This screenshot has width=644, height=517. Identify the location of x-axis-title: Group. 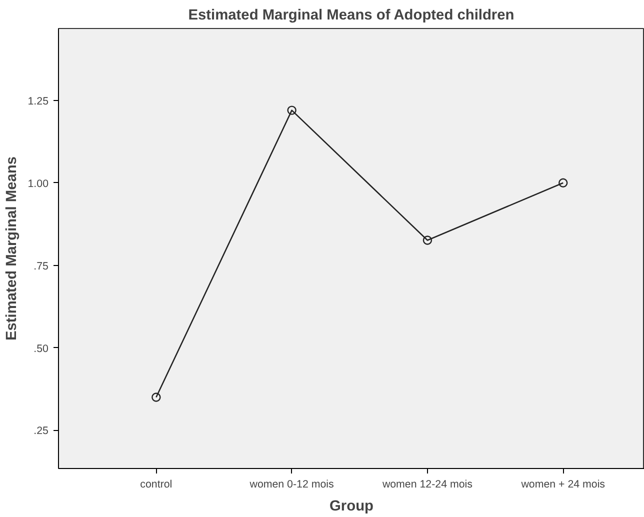
(352, 506).